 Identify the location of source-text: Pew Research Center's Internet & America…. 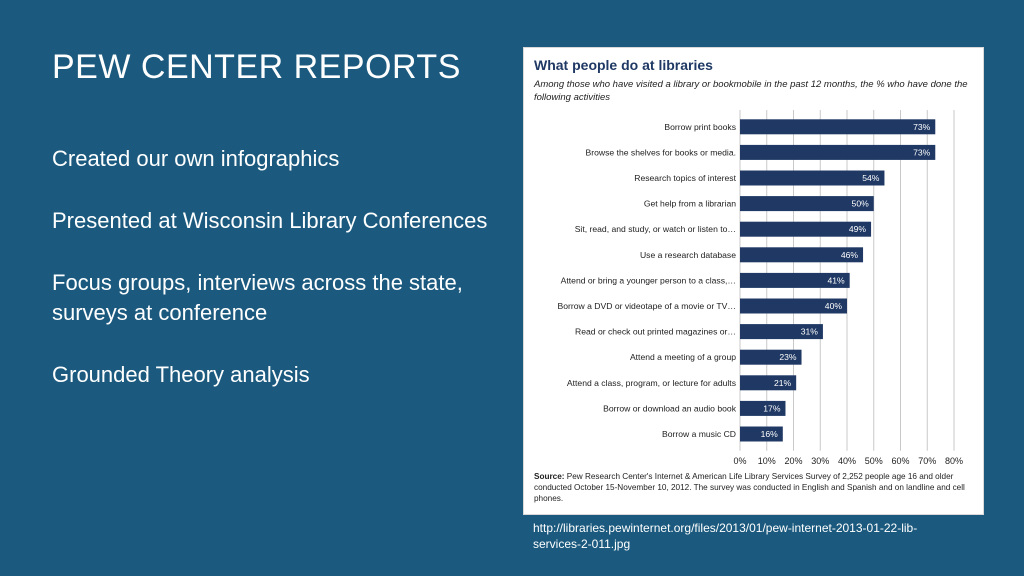
(749, 487).